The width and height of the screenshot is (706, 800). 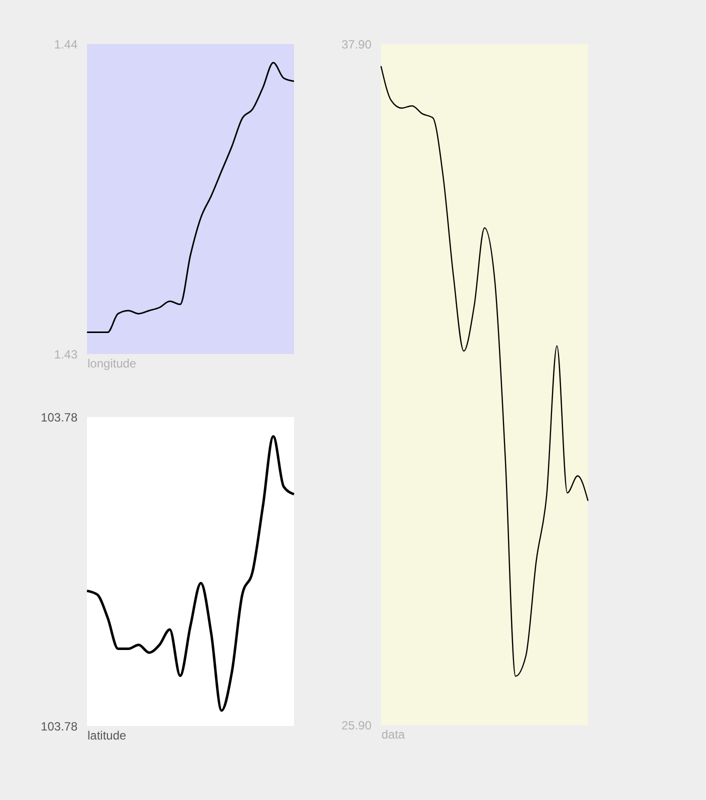 What do you see at coordinates (356, 725) in the screenshot?
I see `y-tick-label: 25.90` at bounding box center [356, 725].